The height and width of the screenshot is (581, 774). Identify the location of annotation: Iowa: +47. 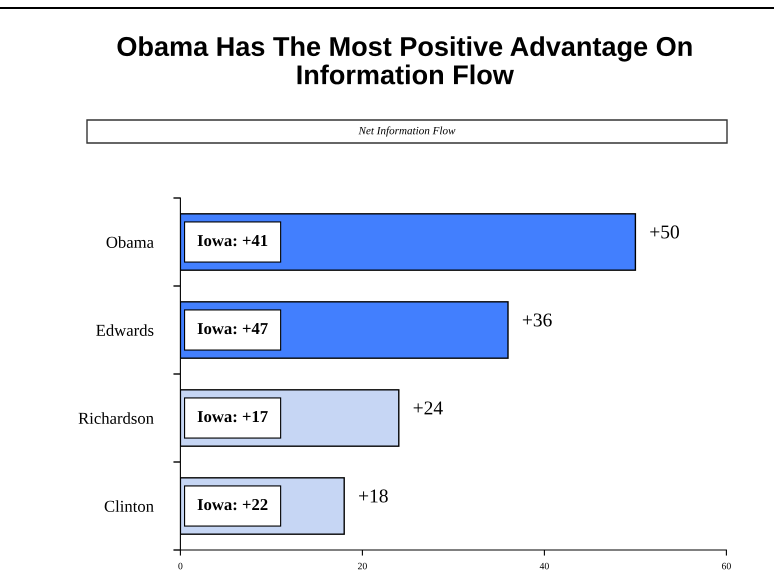
(233, 328).